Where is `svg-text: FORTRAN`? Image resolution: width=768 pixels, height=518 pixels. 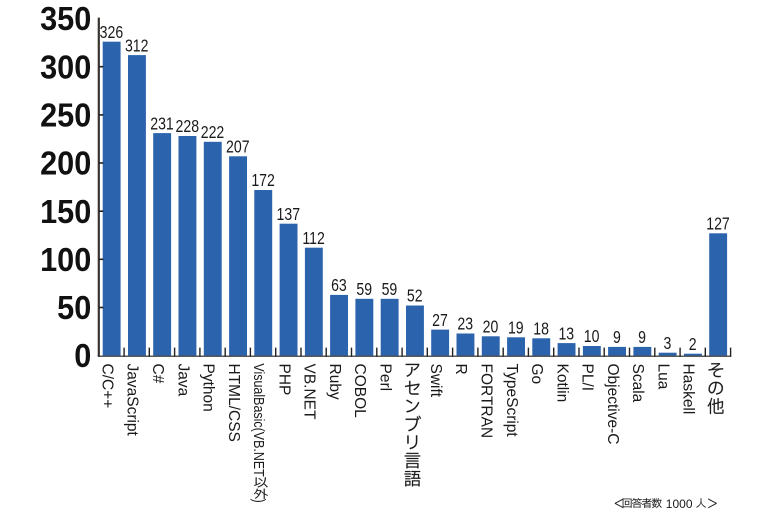 svg-text: FORTRAN is located at coordinates (486, 401).